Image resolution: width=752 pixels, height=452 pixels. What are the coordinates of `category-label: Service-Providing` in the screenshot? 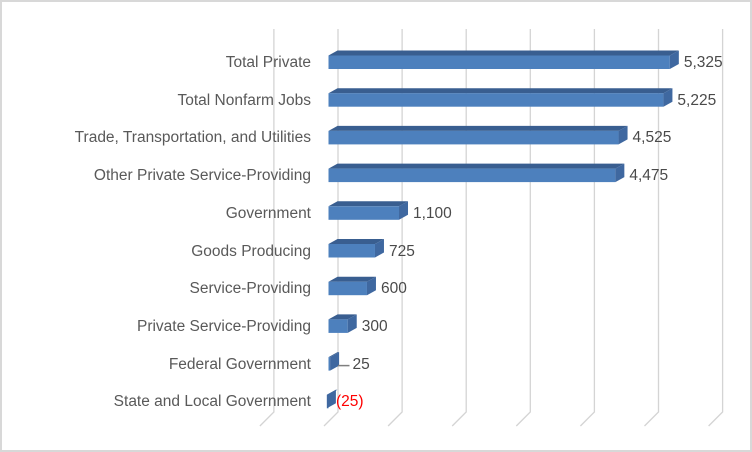 It's located at (250, 289).